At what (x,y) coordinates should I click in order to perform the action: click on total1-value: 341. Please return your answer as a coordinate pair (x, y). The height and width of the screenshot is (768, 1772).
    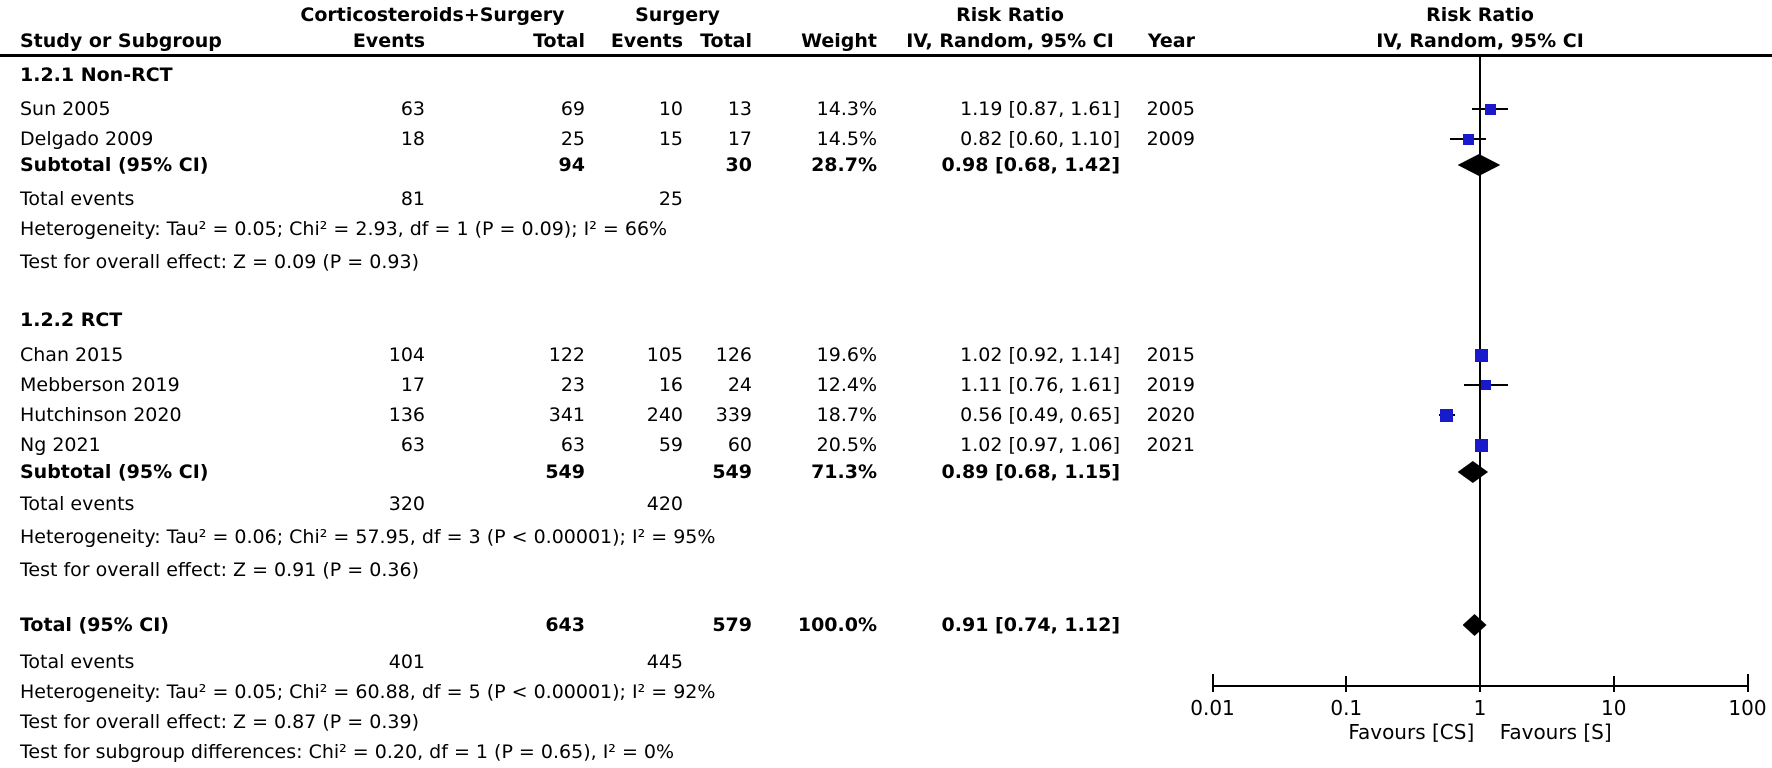
    Looking at the image, I should click on (566, 415).